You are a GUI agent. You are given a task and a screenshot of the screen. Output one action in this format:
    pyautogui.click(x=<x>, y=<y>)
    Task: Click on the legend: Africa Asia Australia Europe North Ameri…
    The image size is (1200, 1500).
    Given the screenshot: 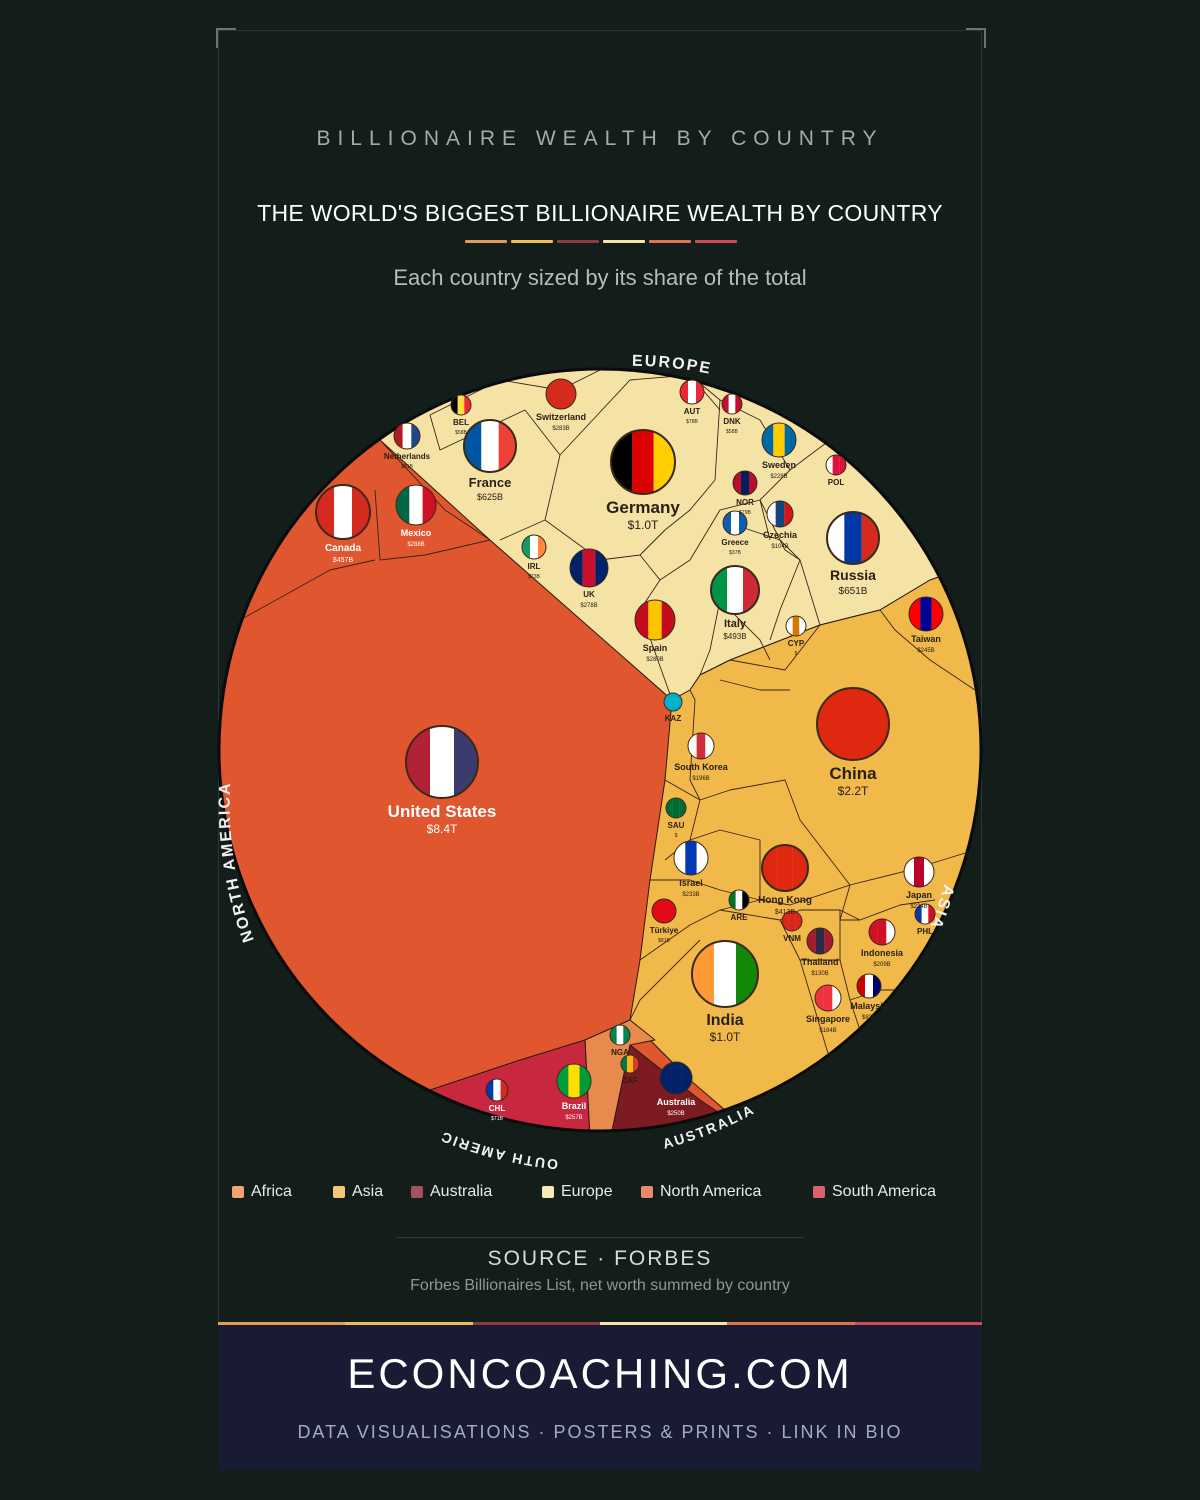 What is the action you would take?
    pyautogui.click(x=600, y=1193)
    